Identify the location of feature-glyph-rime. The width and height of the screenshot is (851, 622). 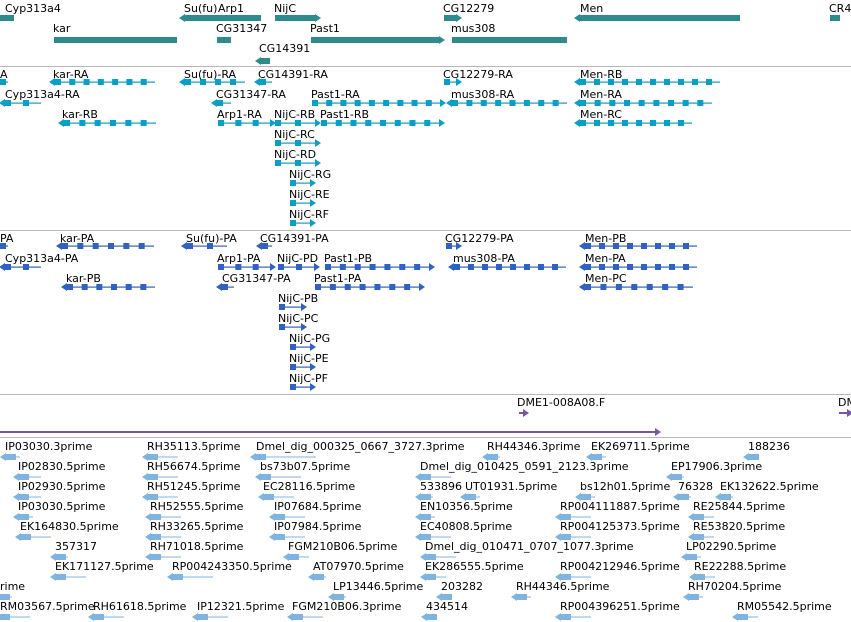
(6, 597).